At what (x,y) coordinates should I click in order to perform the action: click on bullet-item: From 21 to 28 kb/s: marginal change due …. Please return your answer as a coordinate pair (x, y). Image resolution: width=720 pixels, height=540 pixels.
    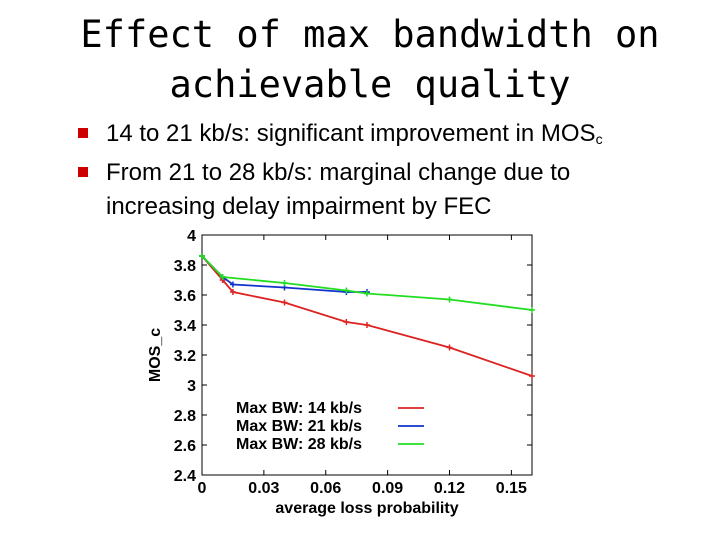
    Looking at the image, I should click on (393, 190).